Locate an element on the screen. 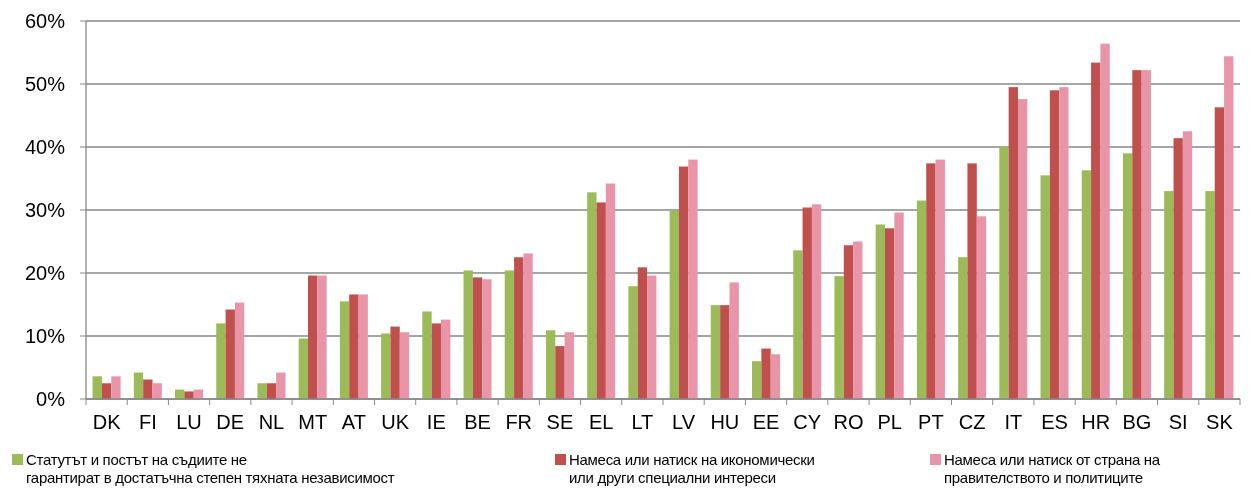 The image size is (1254, 498). legend-label: Статутът и постът на съдиите не гарантират в достатъчна степен тяхната независимост is located at coordinates (210, 468).